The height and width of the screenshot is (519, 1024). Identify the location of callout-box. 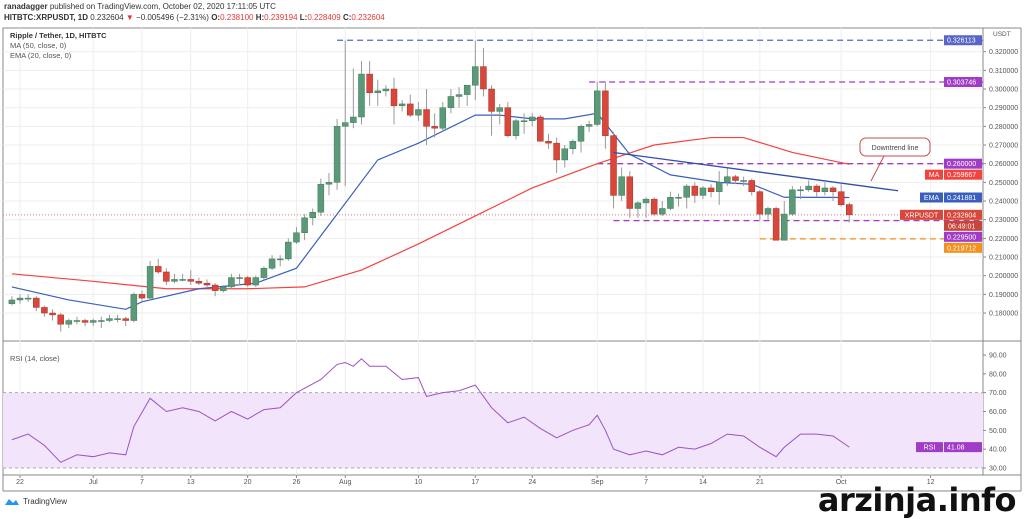
(895, 147).